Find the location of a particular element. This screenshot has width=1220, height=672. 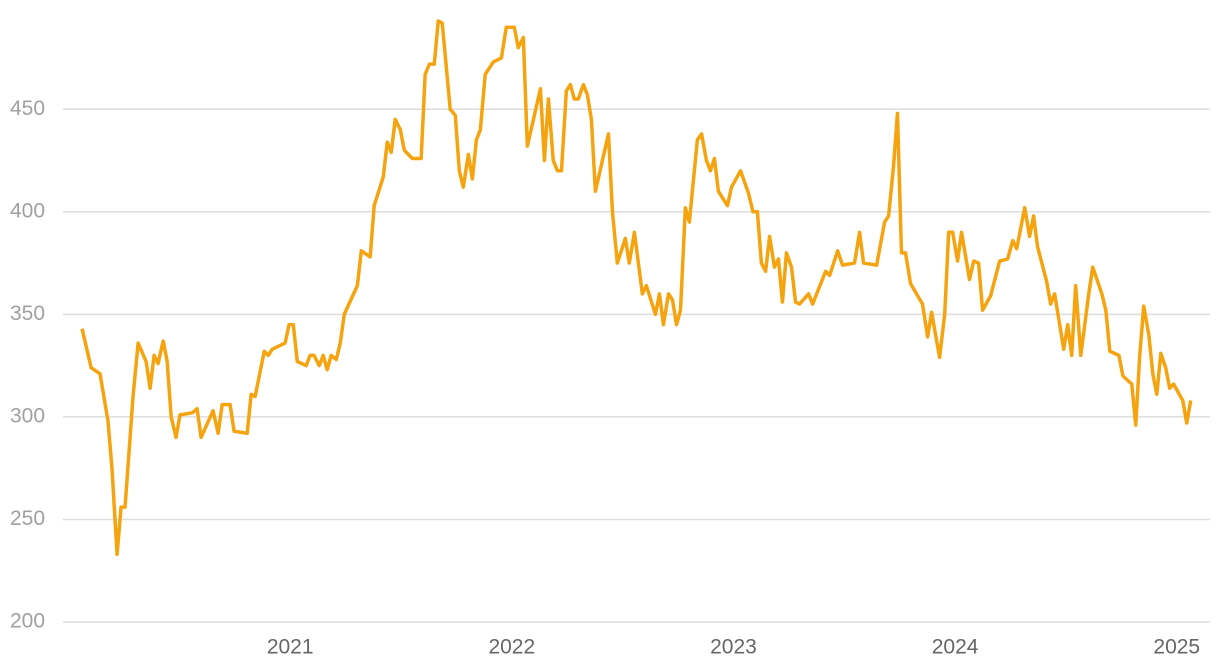

y-tick-label: 350 is located at coordinates (27, 313).